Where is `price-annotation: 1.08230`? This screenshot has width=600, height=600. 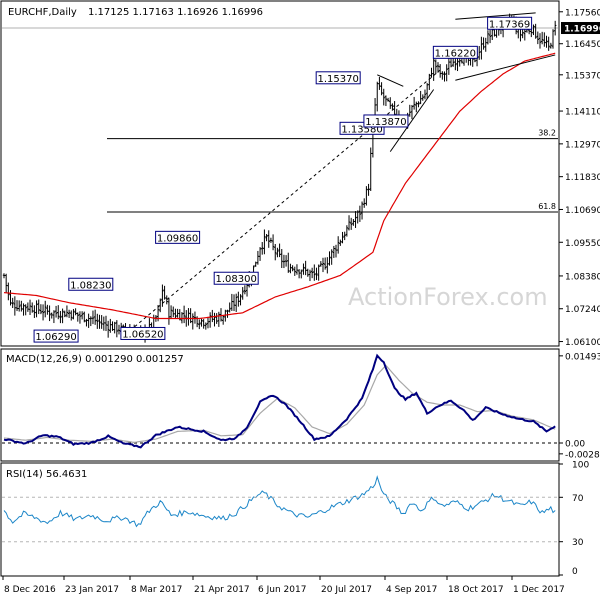 price-annotation: 1.08230 is located at coordinates (91, 284).